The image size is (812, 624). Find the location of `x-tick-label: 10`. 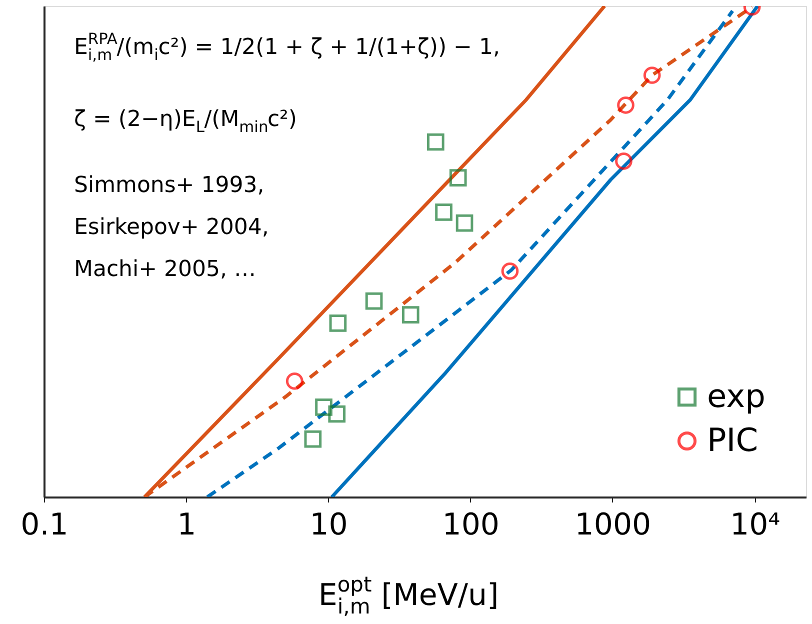

x-tick-label: 10 is located at coordinates (329, 525).